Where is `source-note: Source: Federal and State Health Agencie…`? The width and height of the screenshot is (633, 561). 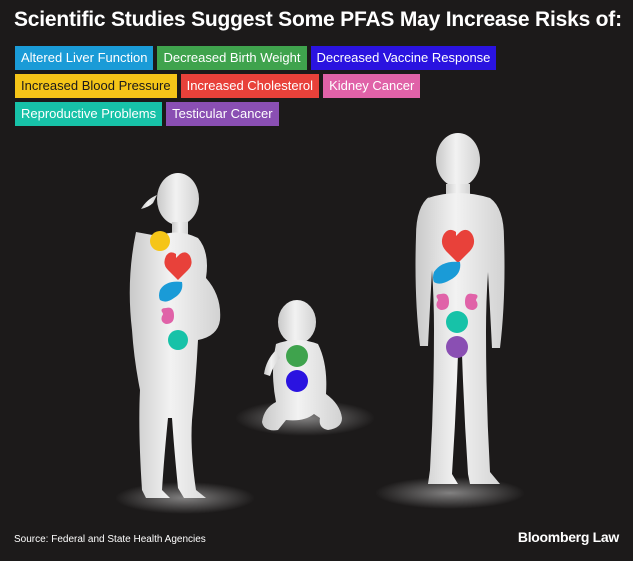
source-note: Source: Federal and State Health Agencie… is located at coordinates (110, 539).